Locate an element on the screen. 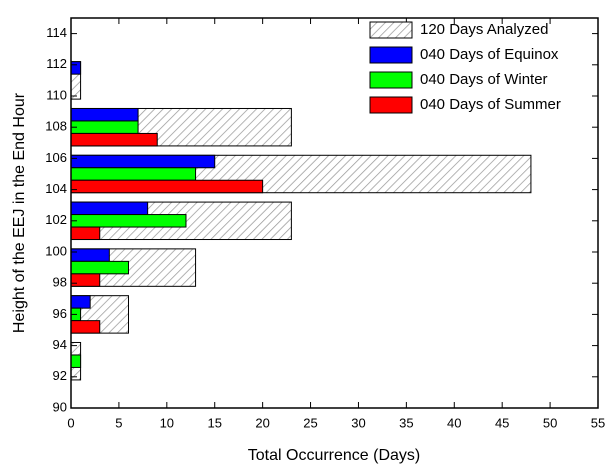 This screenshot has width=606, height=465. y-tick-label: 112 is located at coordinates (56, 63).